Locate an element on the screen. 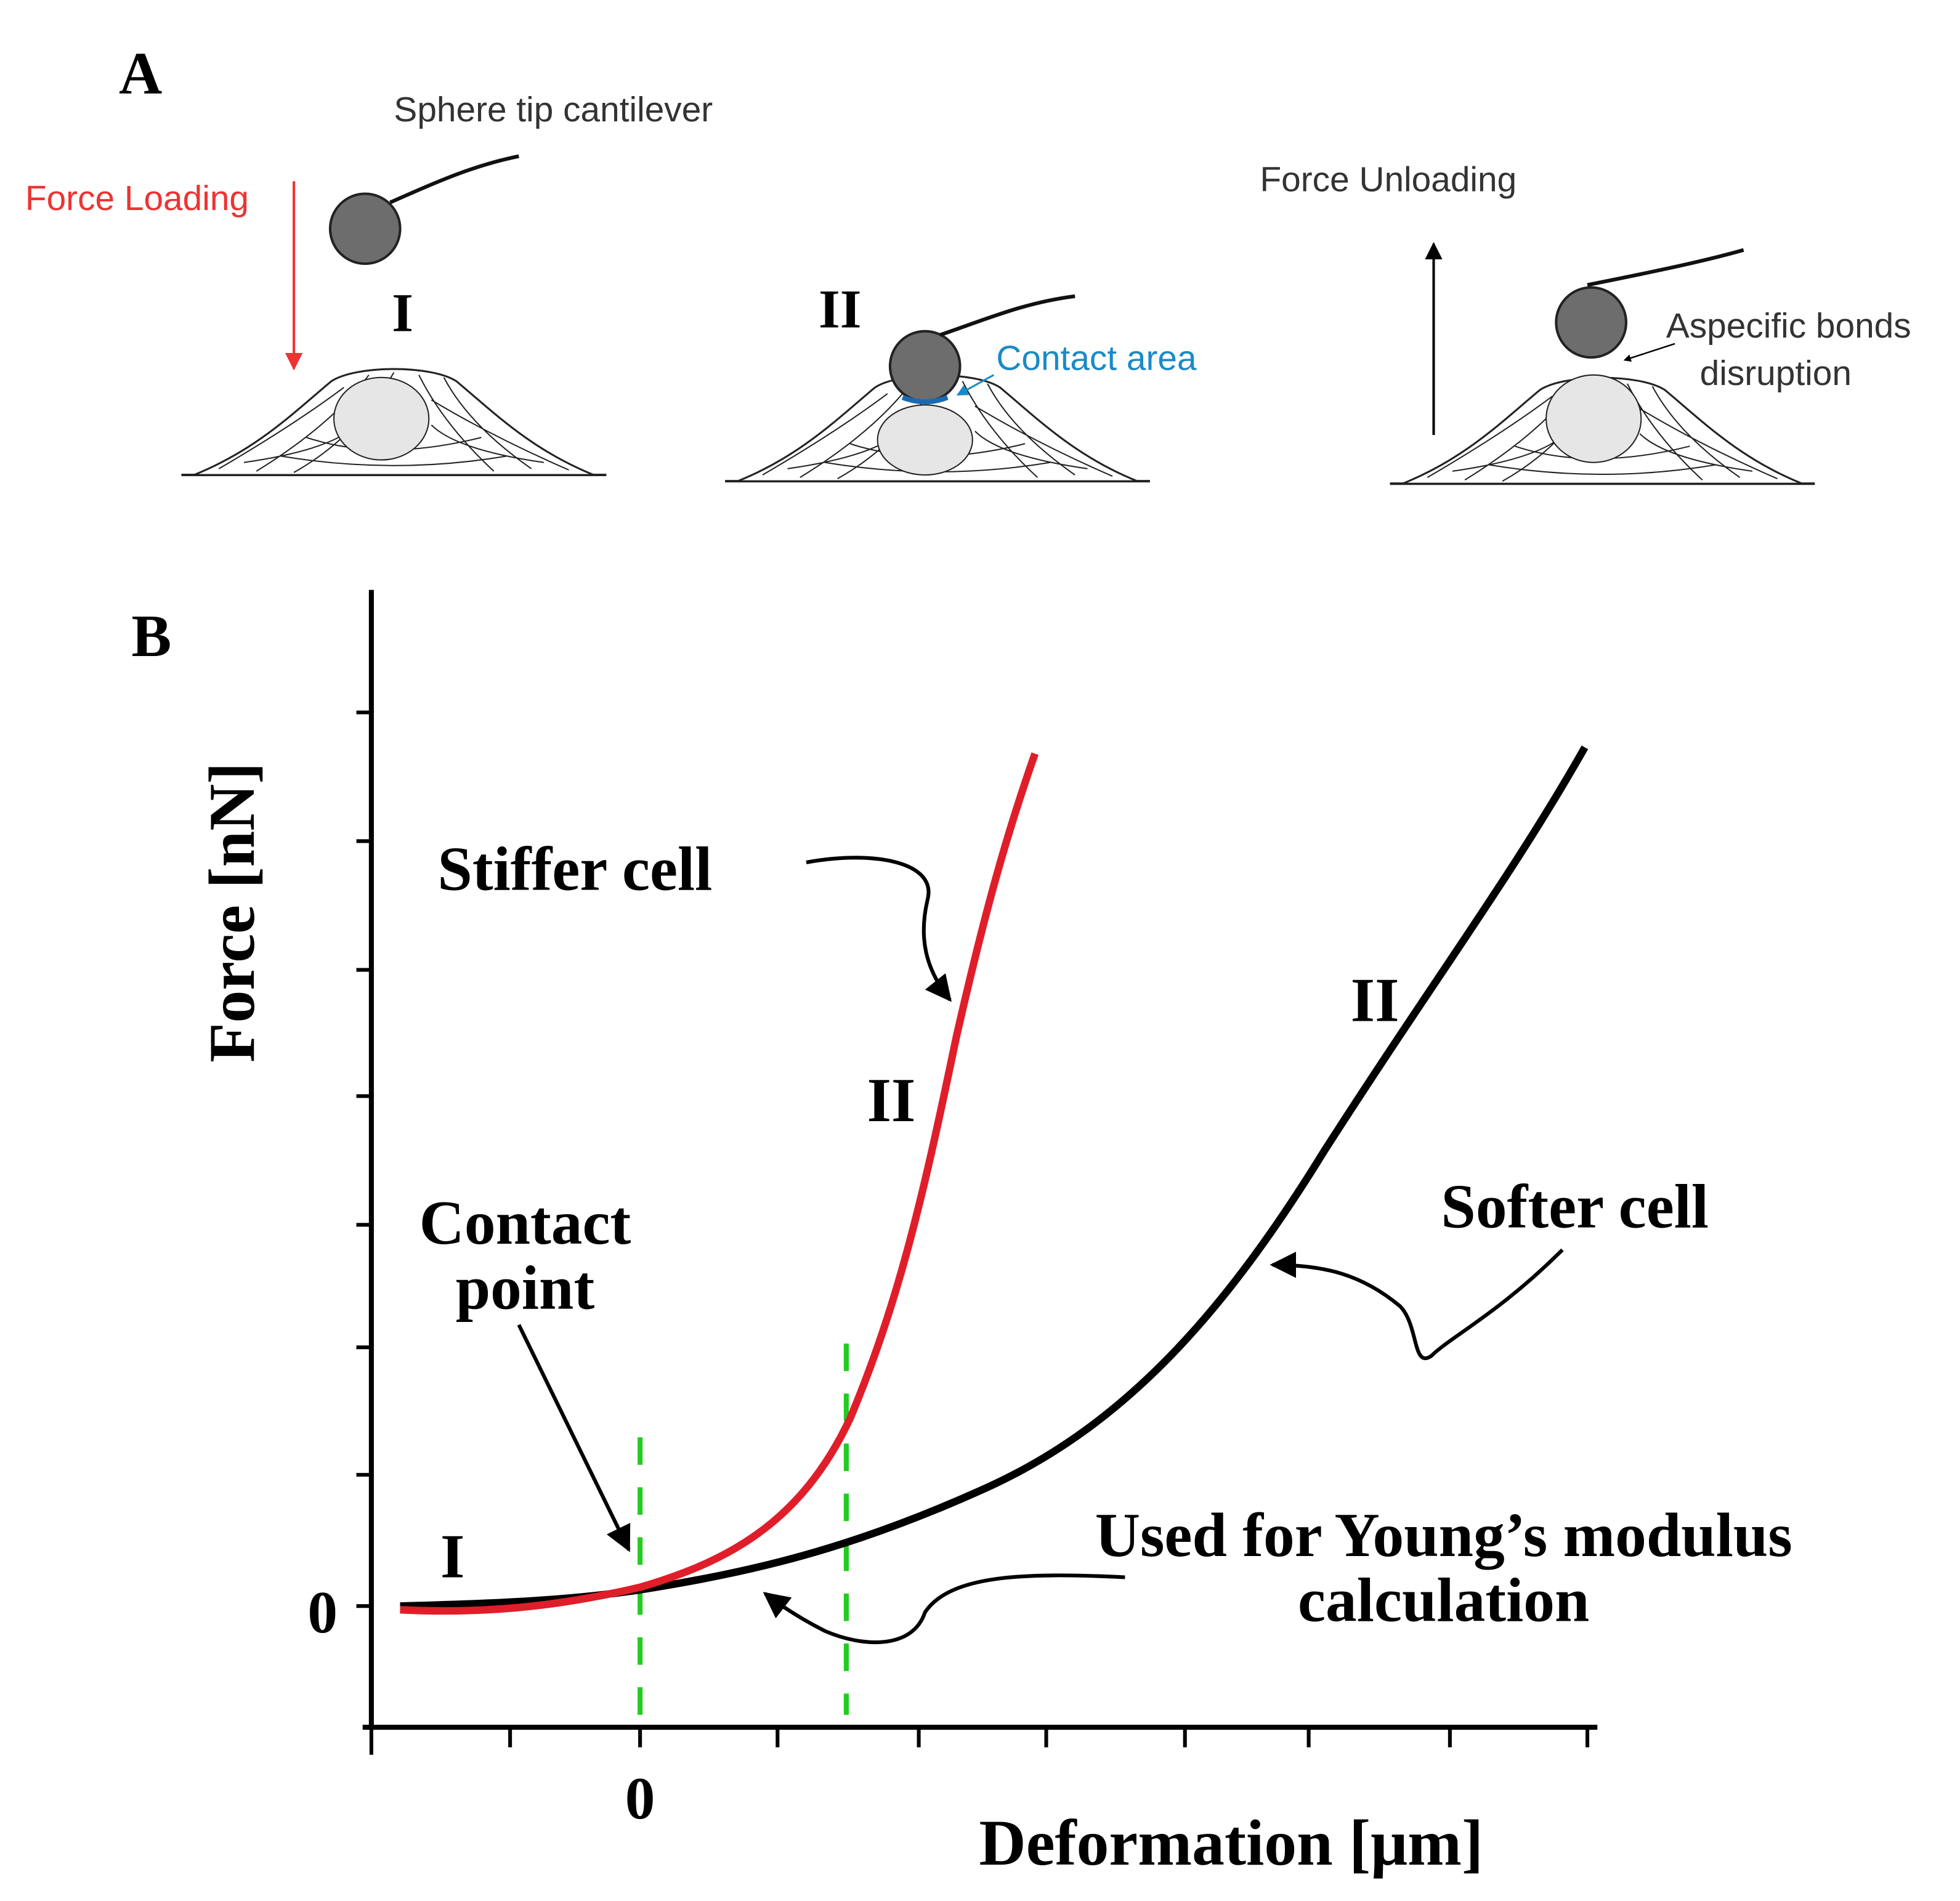  panel-label: B is located at coordinates (151, 636).